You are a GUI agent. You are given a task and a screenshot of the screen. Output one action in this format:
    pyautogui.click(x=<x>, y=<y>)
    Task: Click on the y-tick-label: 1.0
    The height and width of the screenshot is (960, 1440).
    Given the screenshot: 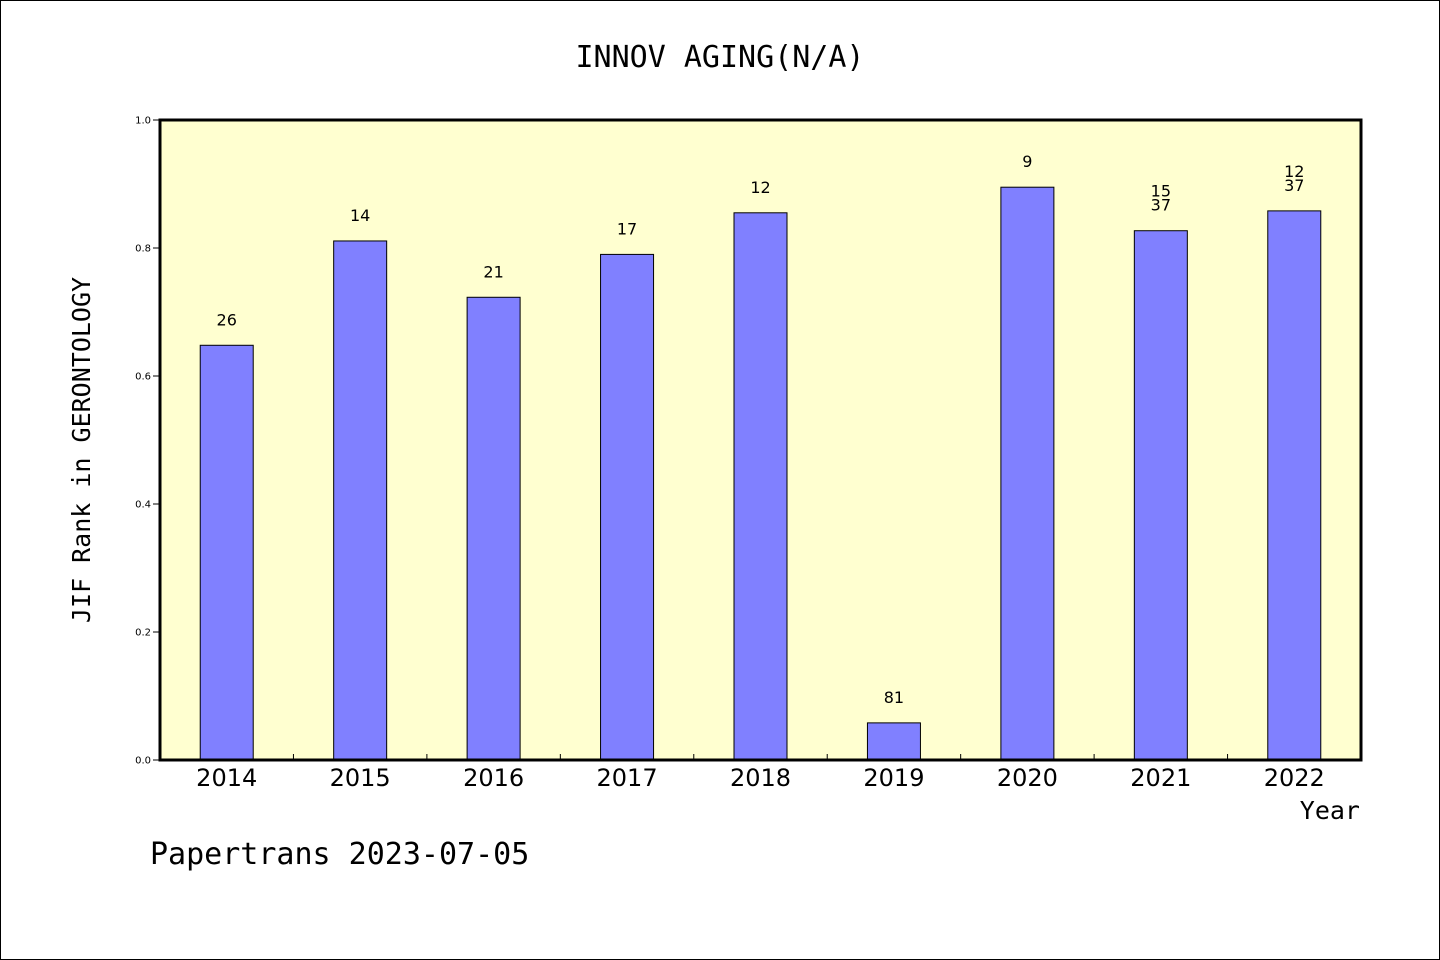 What is the action you would take?
    pyautogui.click(x=143, y=121)
    